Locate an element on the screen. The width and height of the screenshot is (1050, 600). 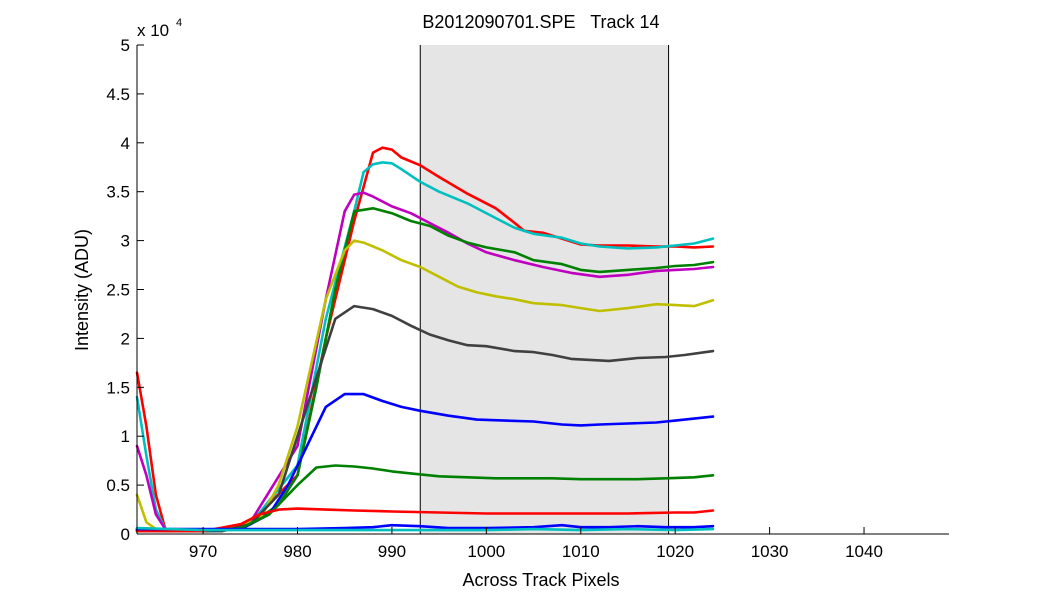
y-exponent-power: 4 is located at coordinates (179, 23).